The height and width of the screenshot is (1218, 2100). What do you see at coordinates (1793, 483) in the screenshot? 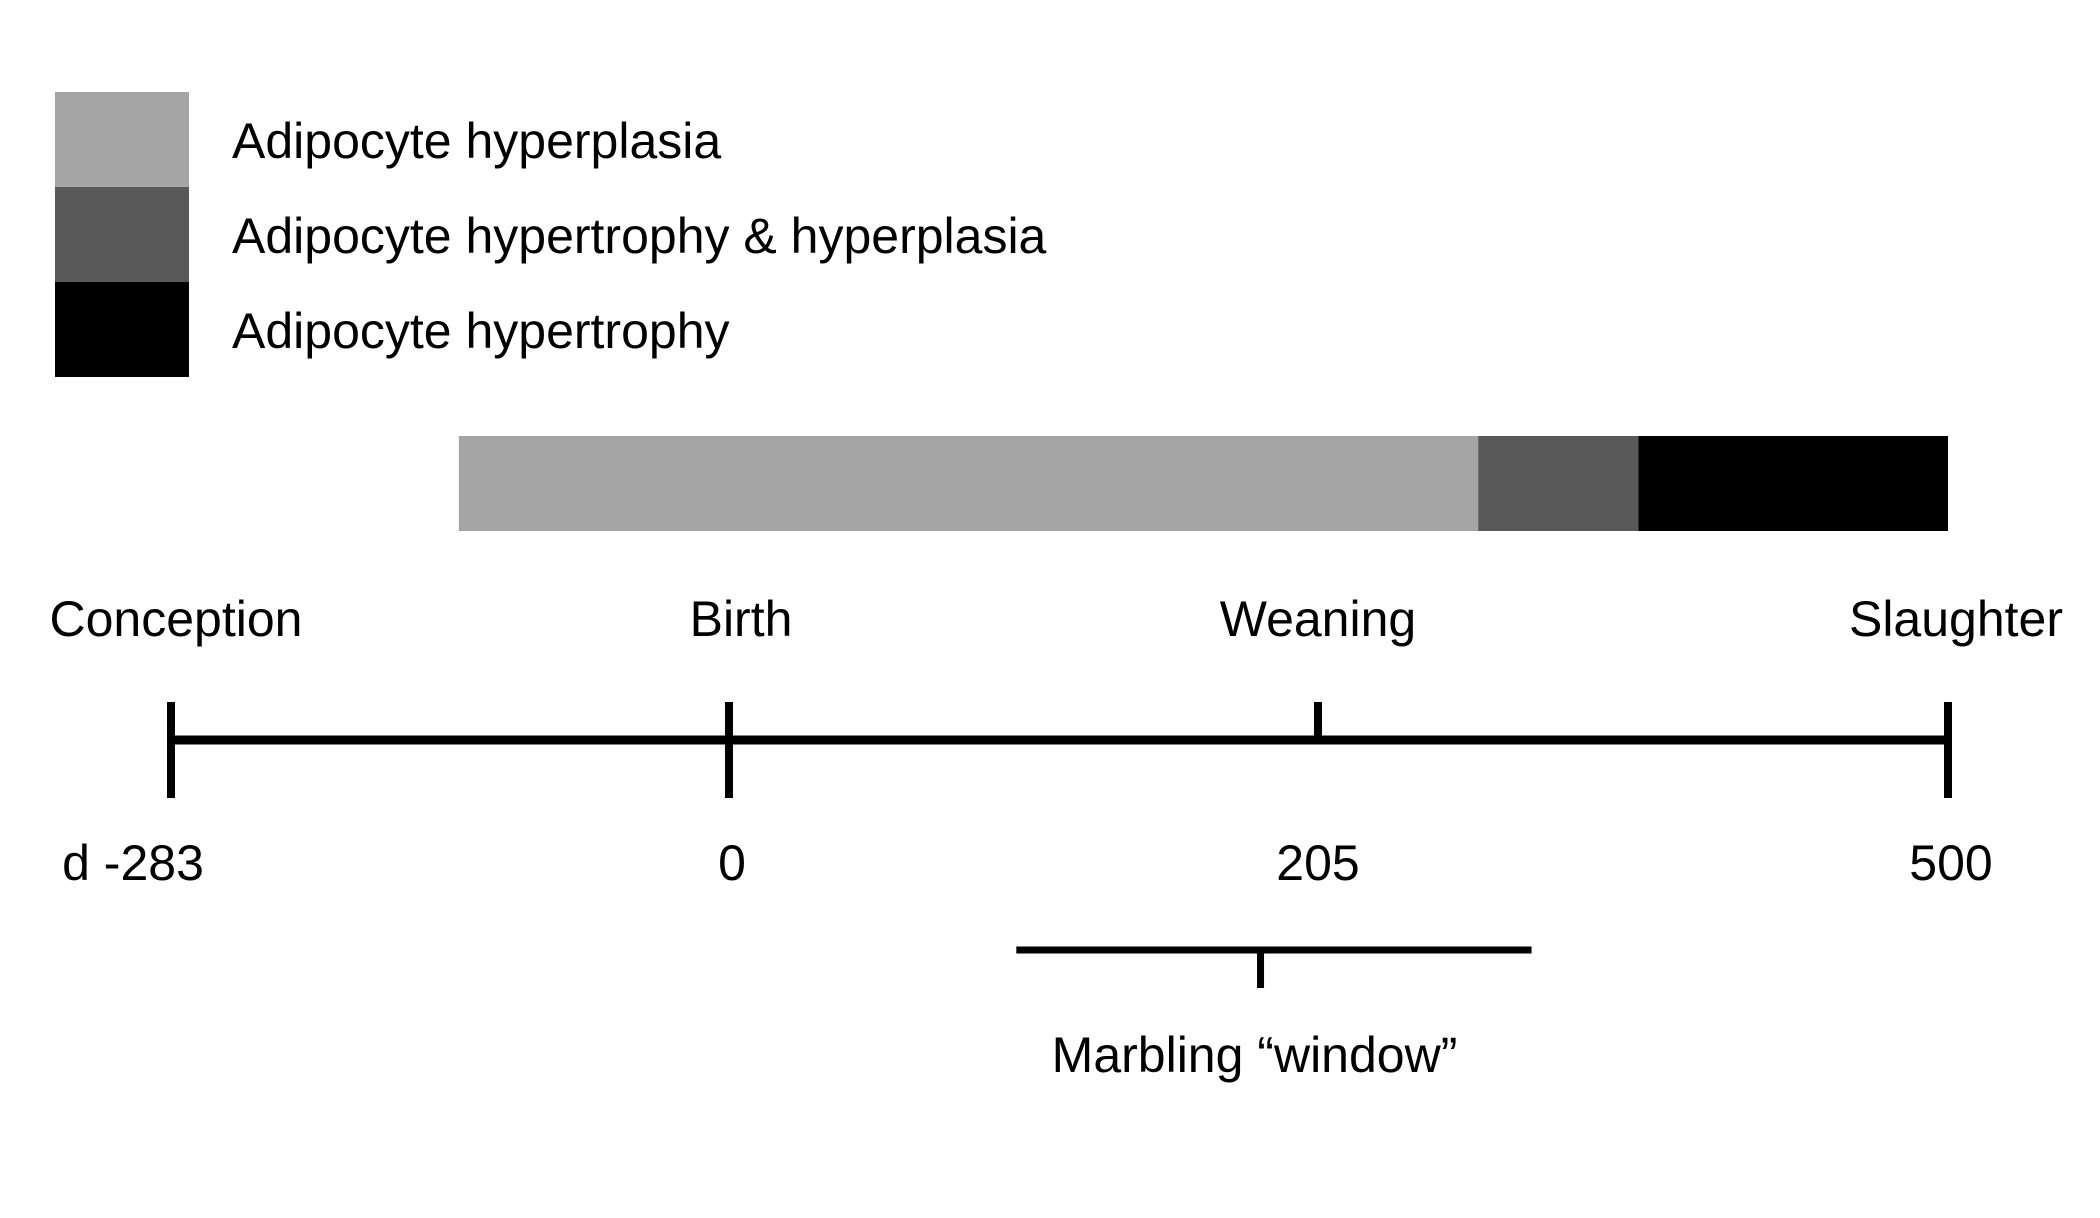
I see `phase-segment-hypertrophy` at bounding box center [1793, 483].